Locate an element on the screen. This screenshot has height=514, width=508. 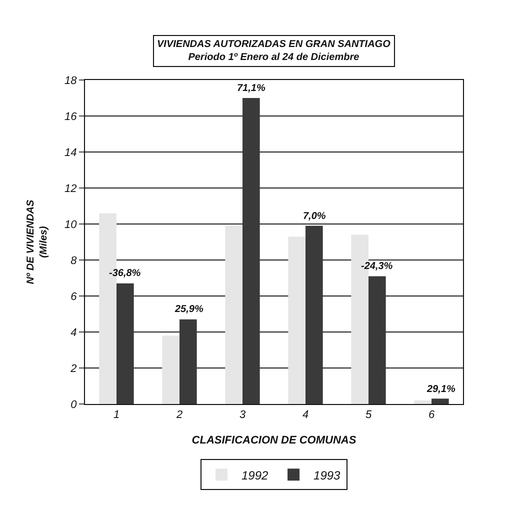
y-tick-label: 10 is located at coordinates (71, 224).